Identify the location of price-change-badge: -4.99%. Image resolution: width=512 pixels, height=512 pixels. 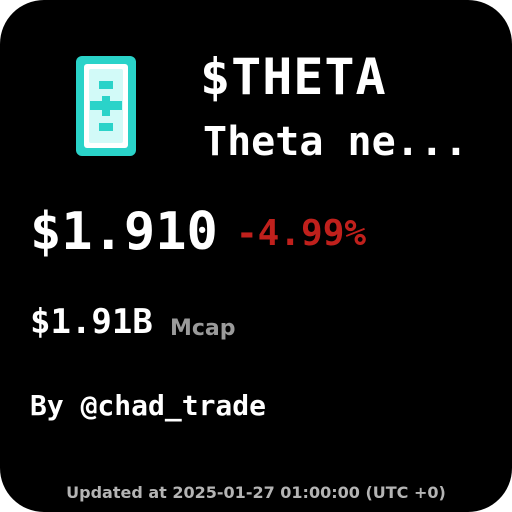
(301, 233).